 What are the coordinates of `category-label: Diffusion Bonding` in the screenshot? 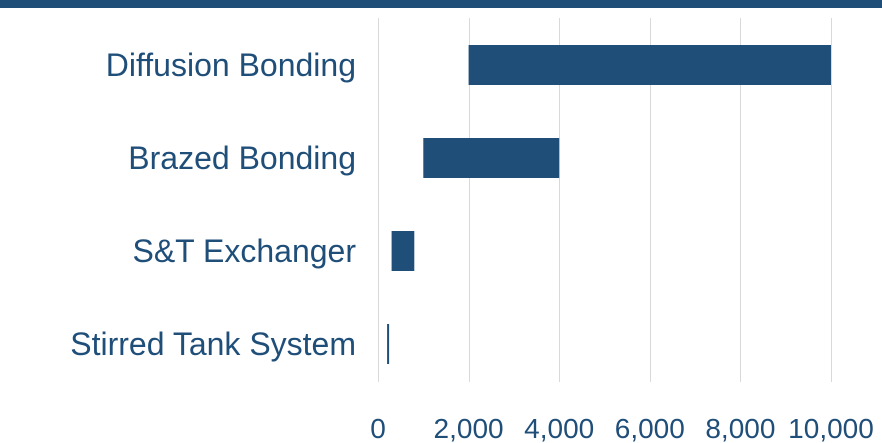 It's located at (231, 65).